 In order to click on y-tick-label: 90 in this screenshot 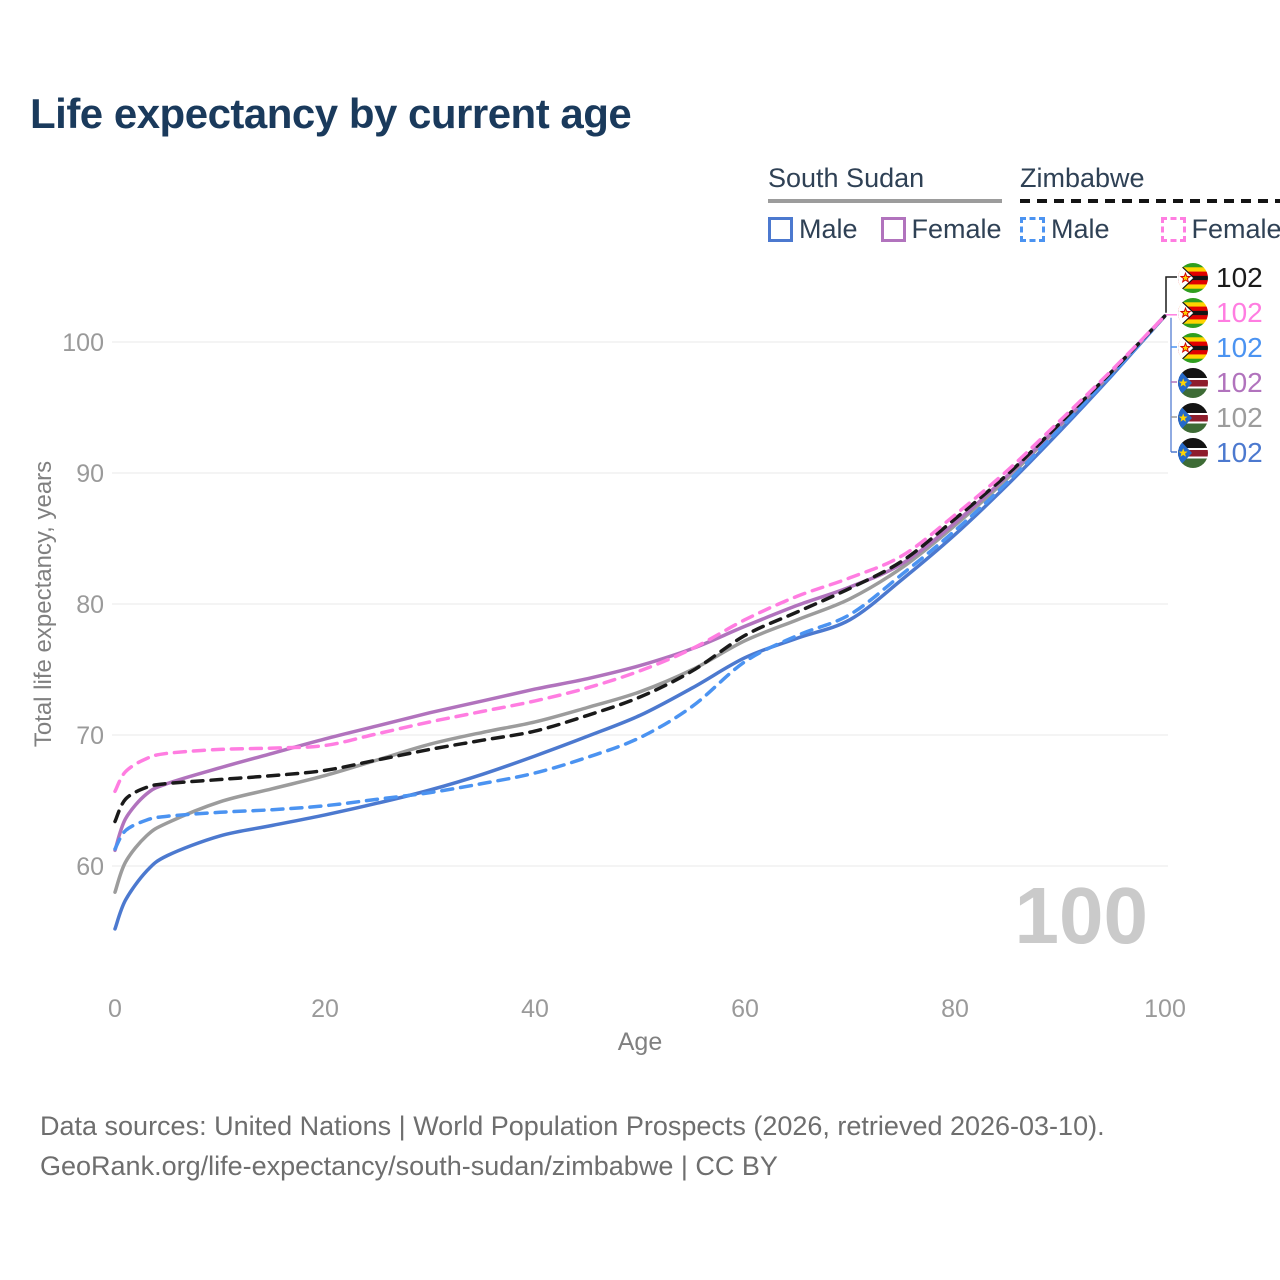, I will do `click(90, 474)`.